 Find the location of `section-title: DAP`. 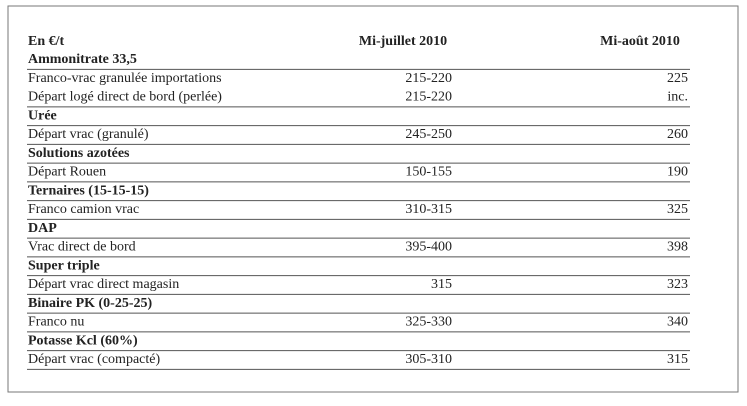

section-title: DAP is located at coordinates (42, 228).